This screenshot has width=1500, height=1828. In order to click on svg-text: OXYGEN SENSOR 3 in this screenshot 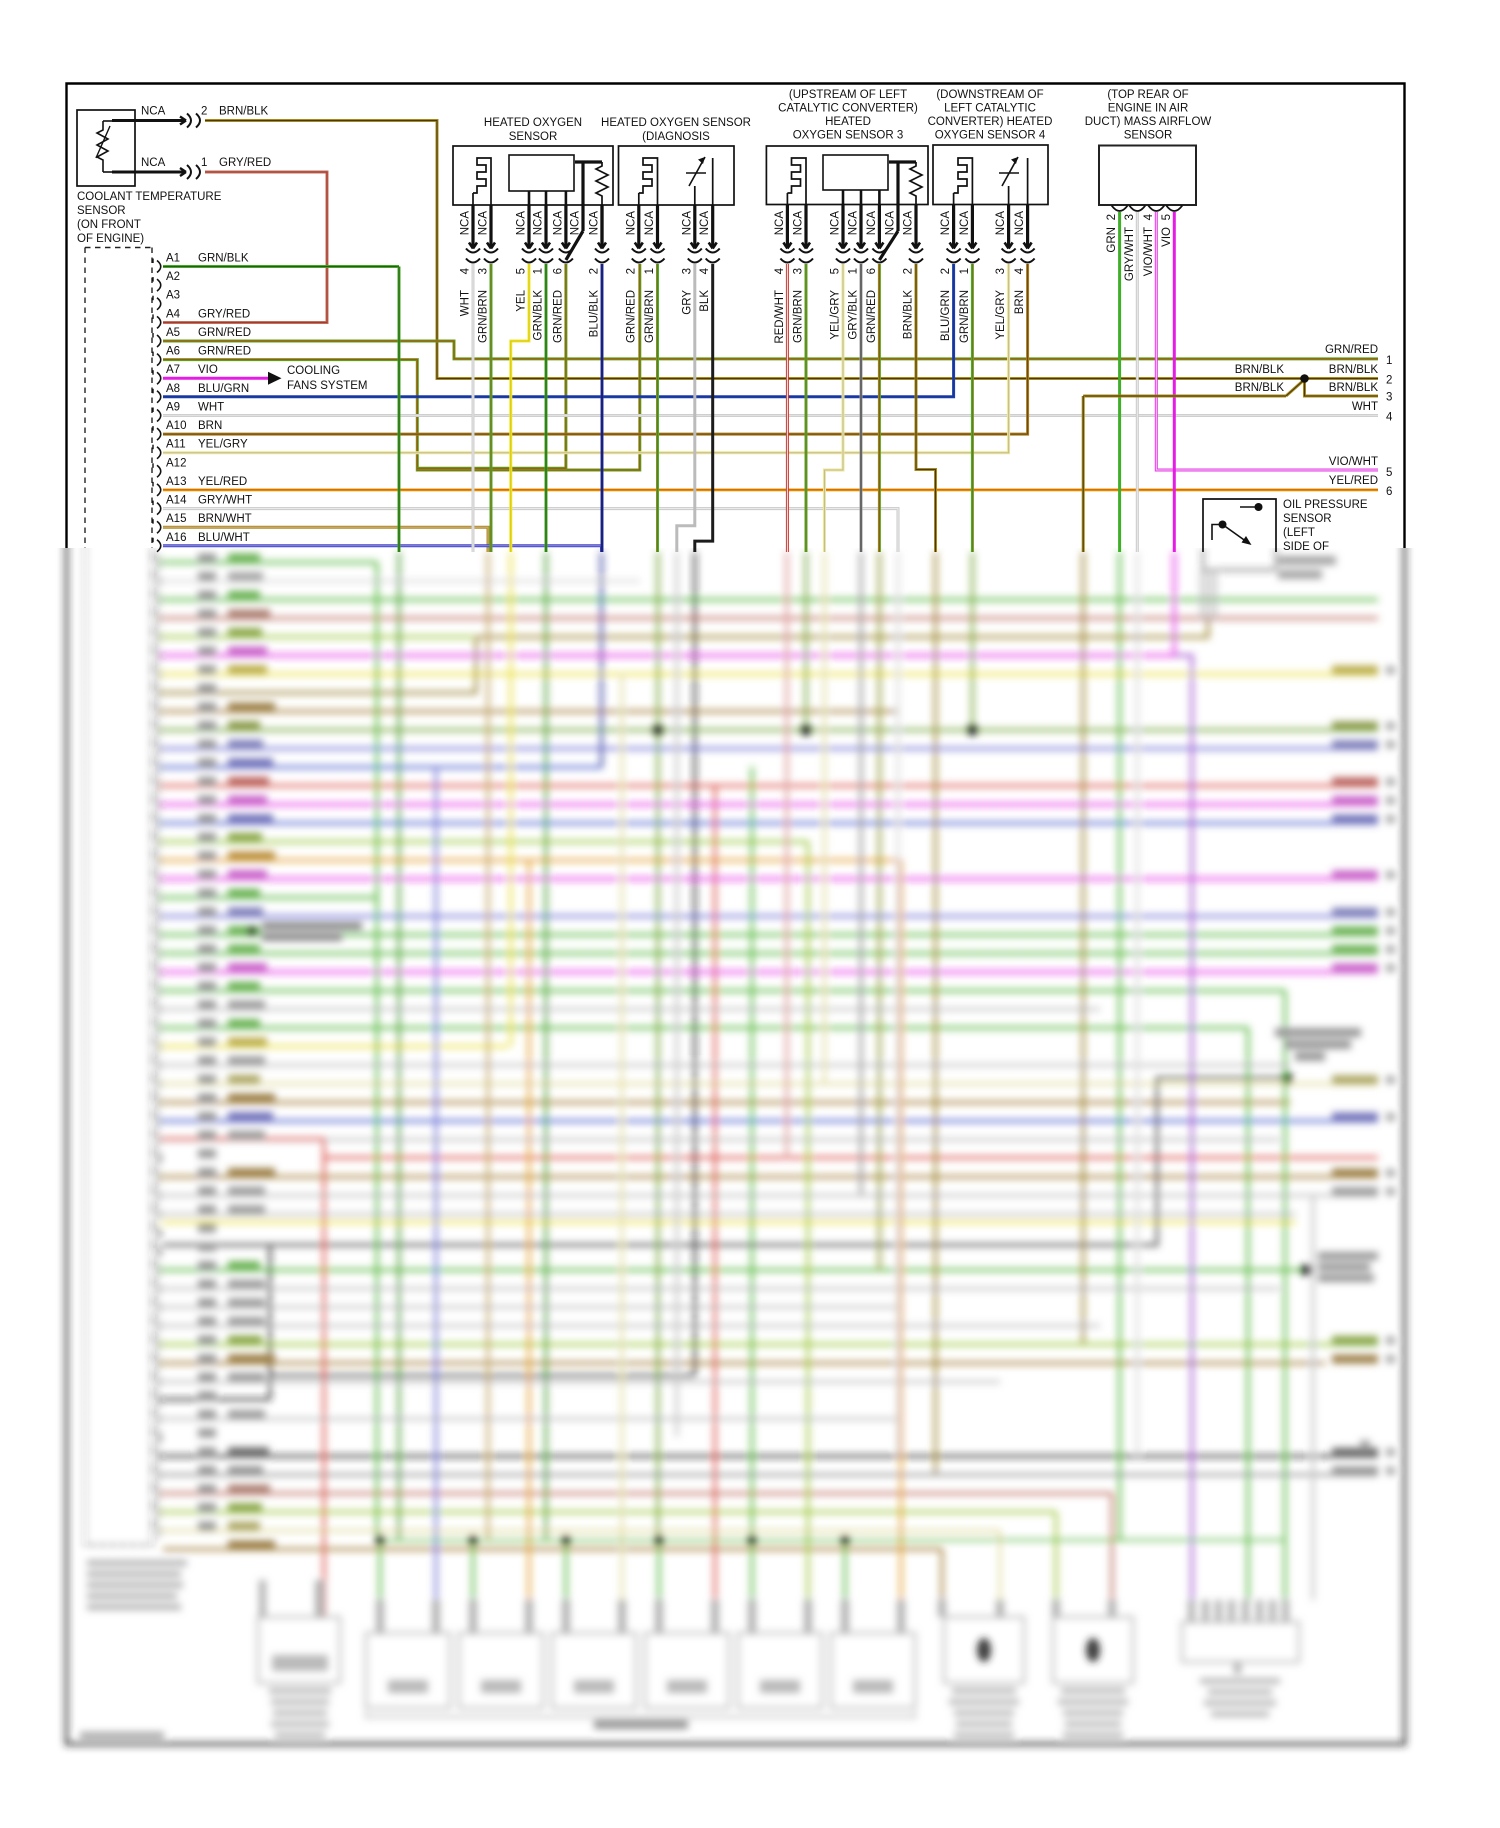, I will do `click(848, 136)`.